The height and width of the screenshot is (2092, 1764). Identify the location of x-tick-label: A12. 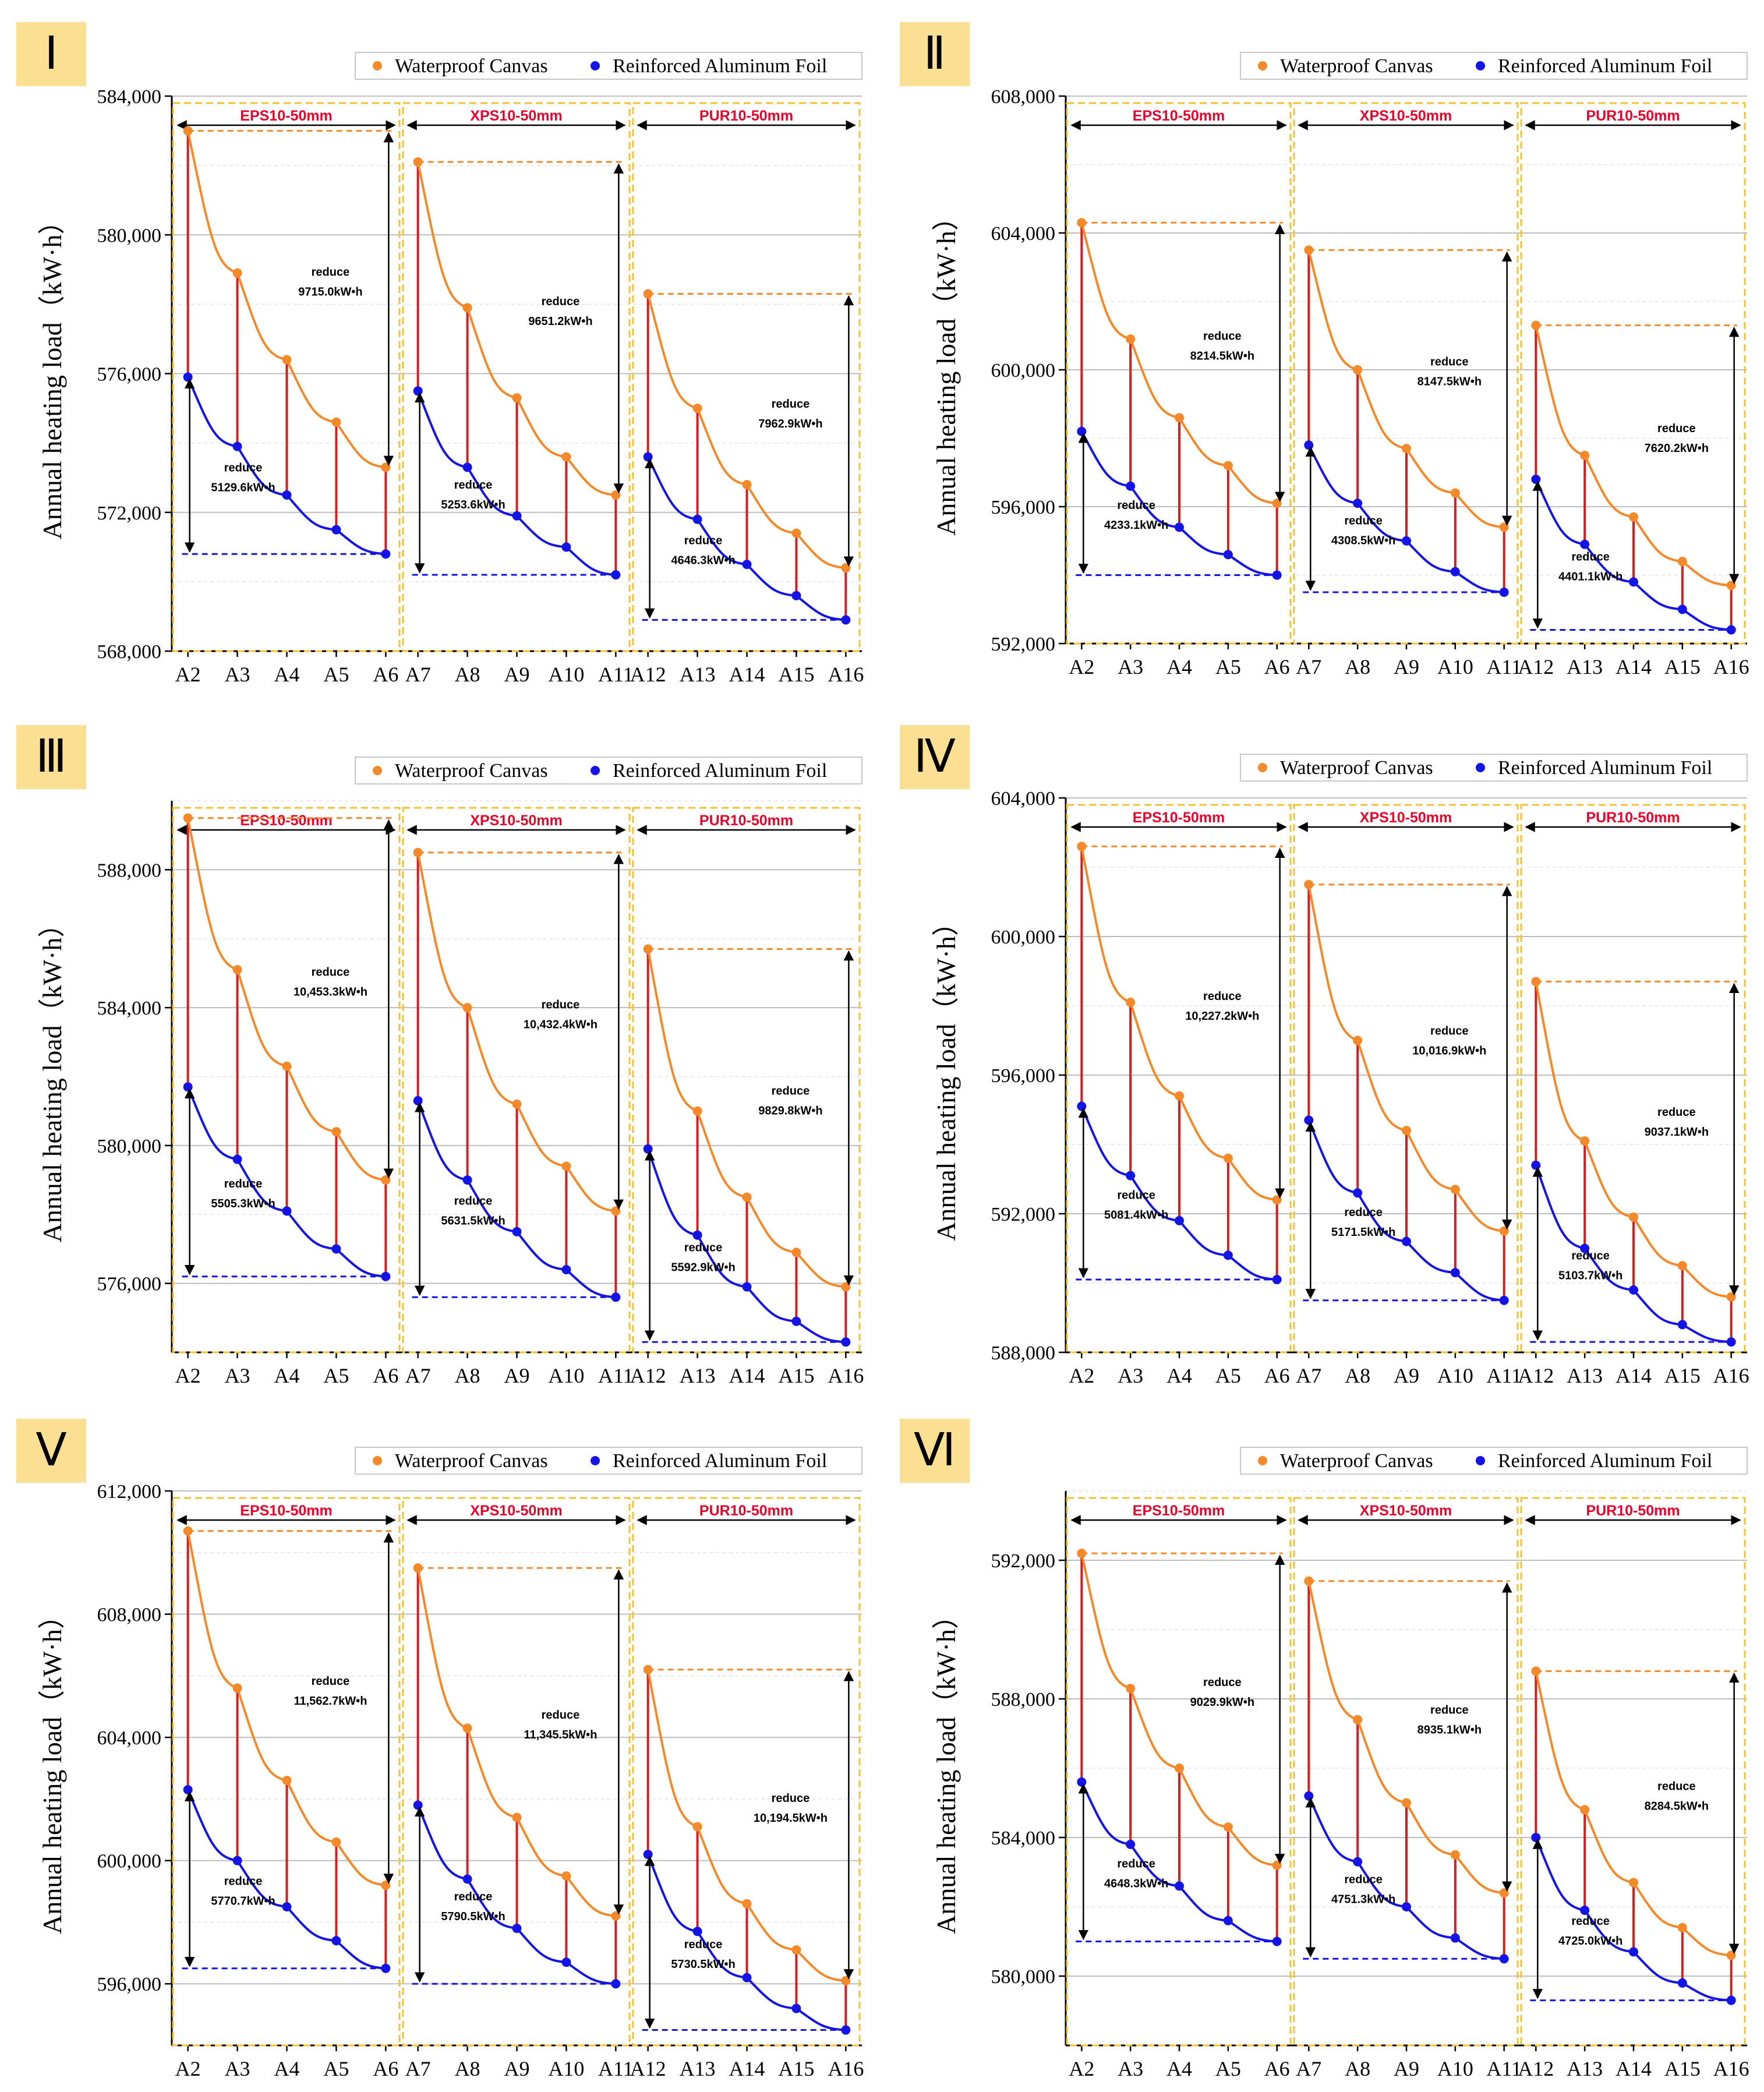
(648, 674).